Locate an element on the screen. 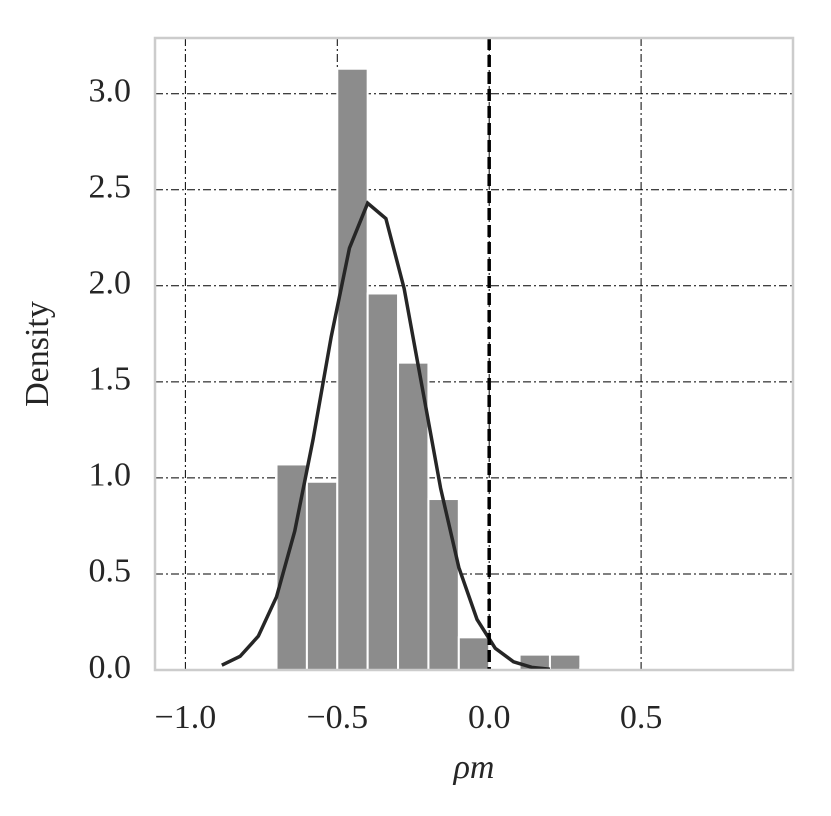  y-axis-label: Density is located at coordinates (37, 354).